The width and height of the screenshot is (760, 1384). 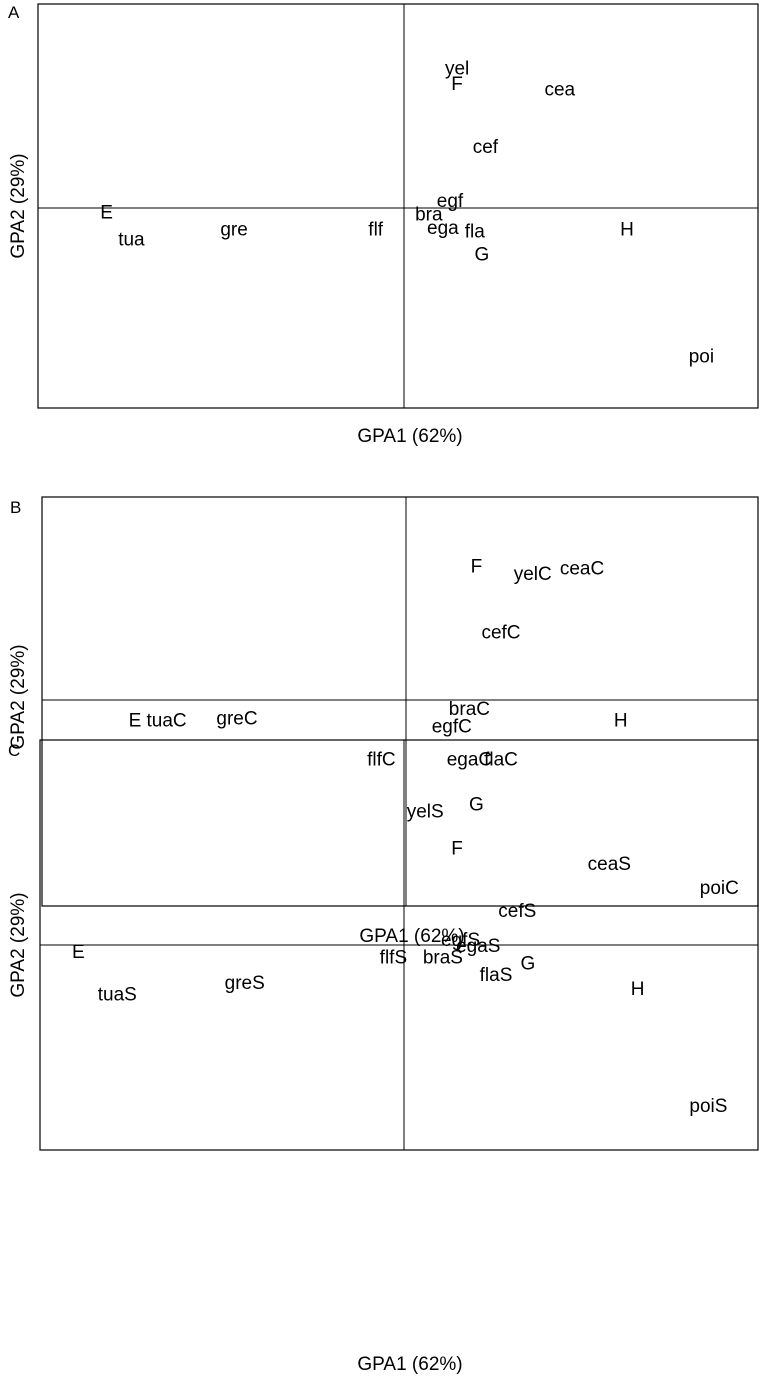 What do you see at coordinates (457, 68) in the screenshot?
I see `panel-a-point-label: yel` at bounding box center [457, 68].